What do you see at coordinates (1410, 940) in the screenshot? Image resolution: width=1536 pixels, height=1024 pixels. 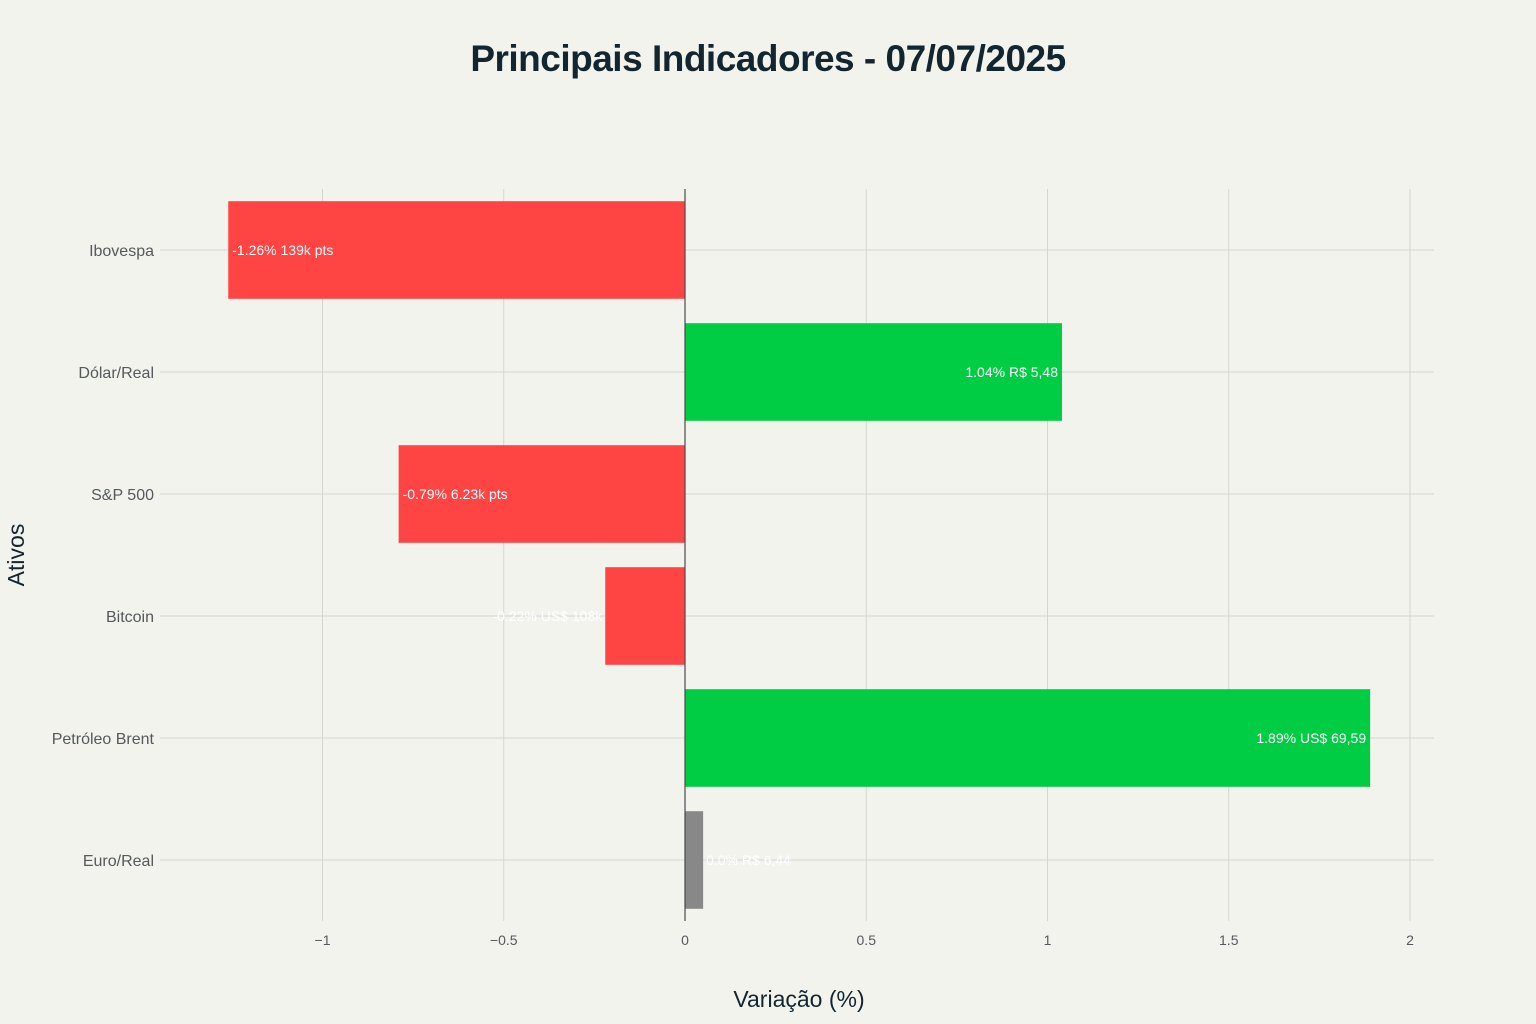 I see `x-tick-label: 2` at bounding box center [1410, 940].